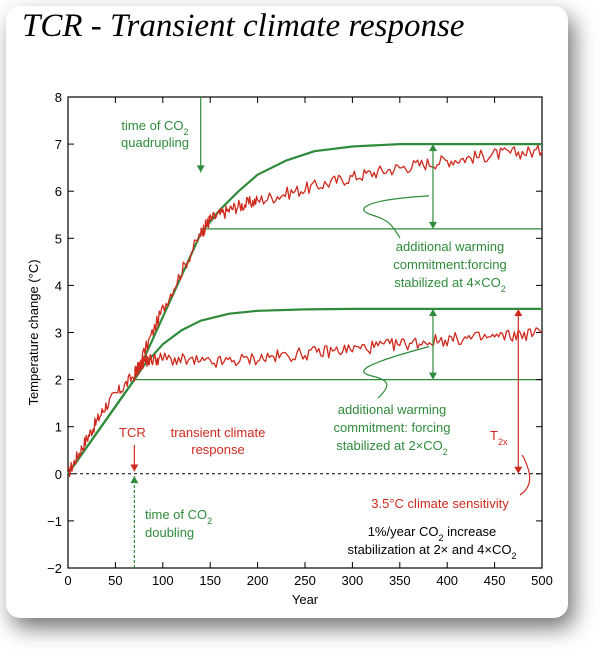 Image resolution: width=601 pixels, height=661 pixels. What do you see at coordinates (432, 533) in the screenshot?
I see `scenario-label-line1: 1%/year CO2 increase` at bounding box center [432, 533].